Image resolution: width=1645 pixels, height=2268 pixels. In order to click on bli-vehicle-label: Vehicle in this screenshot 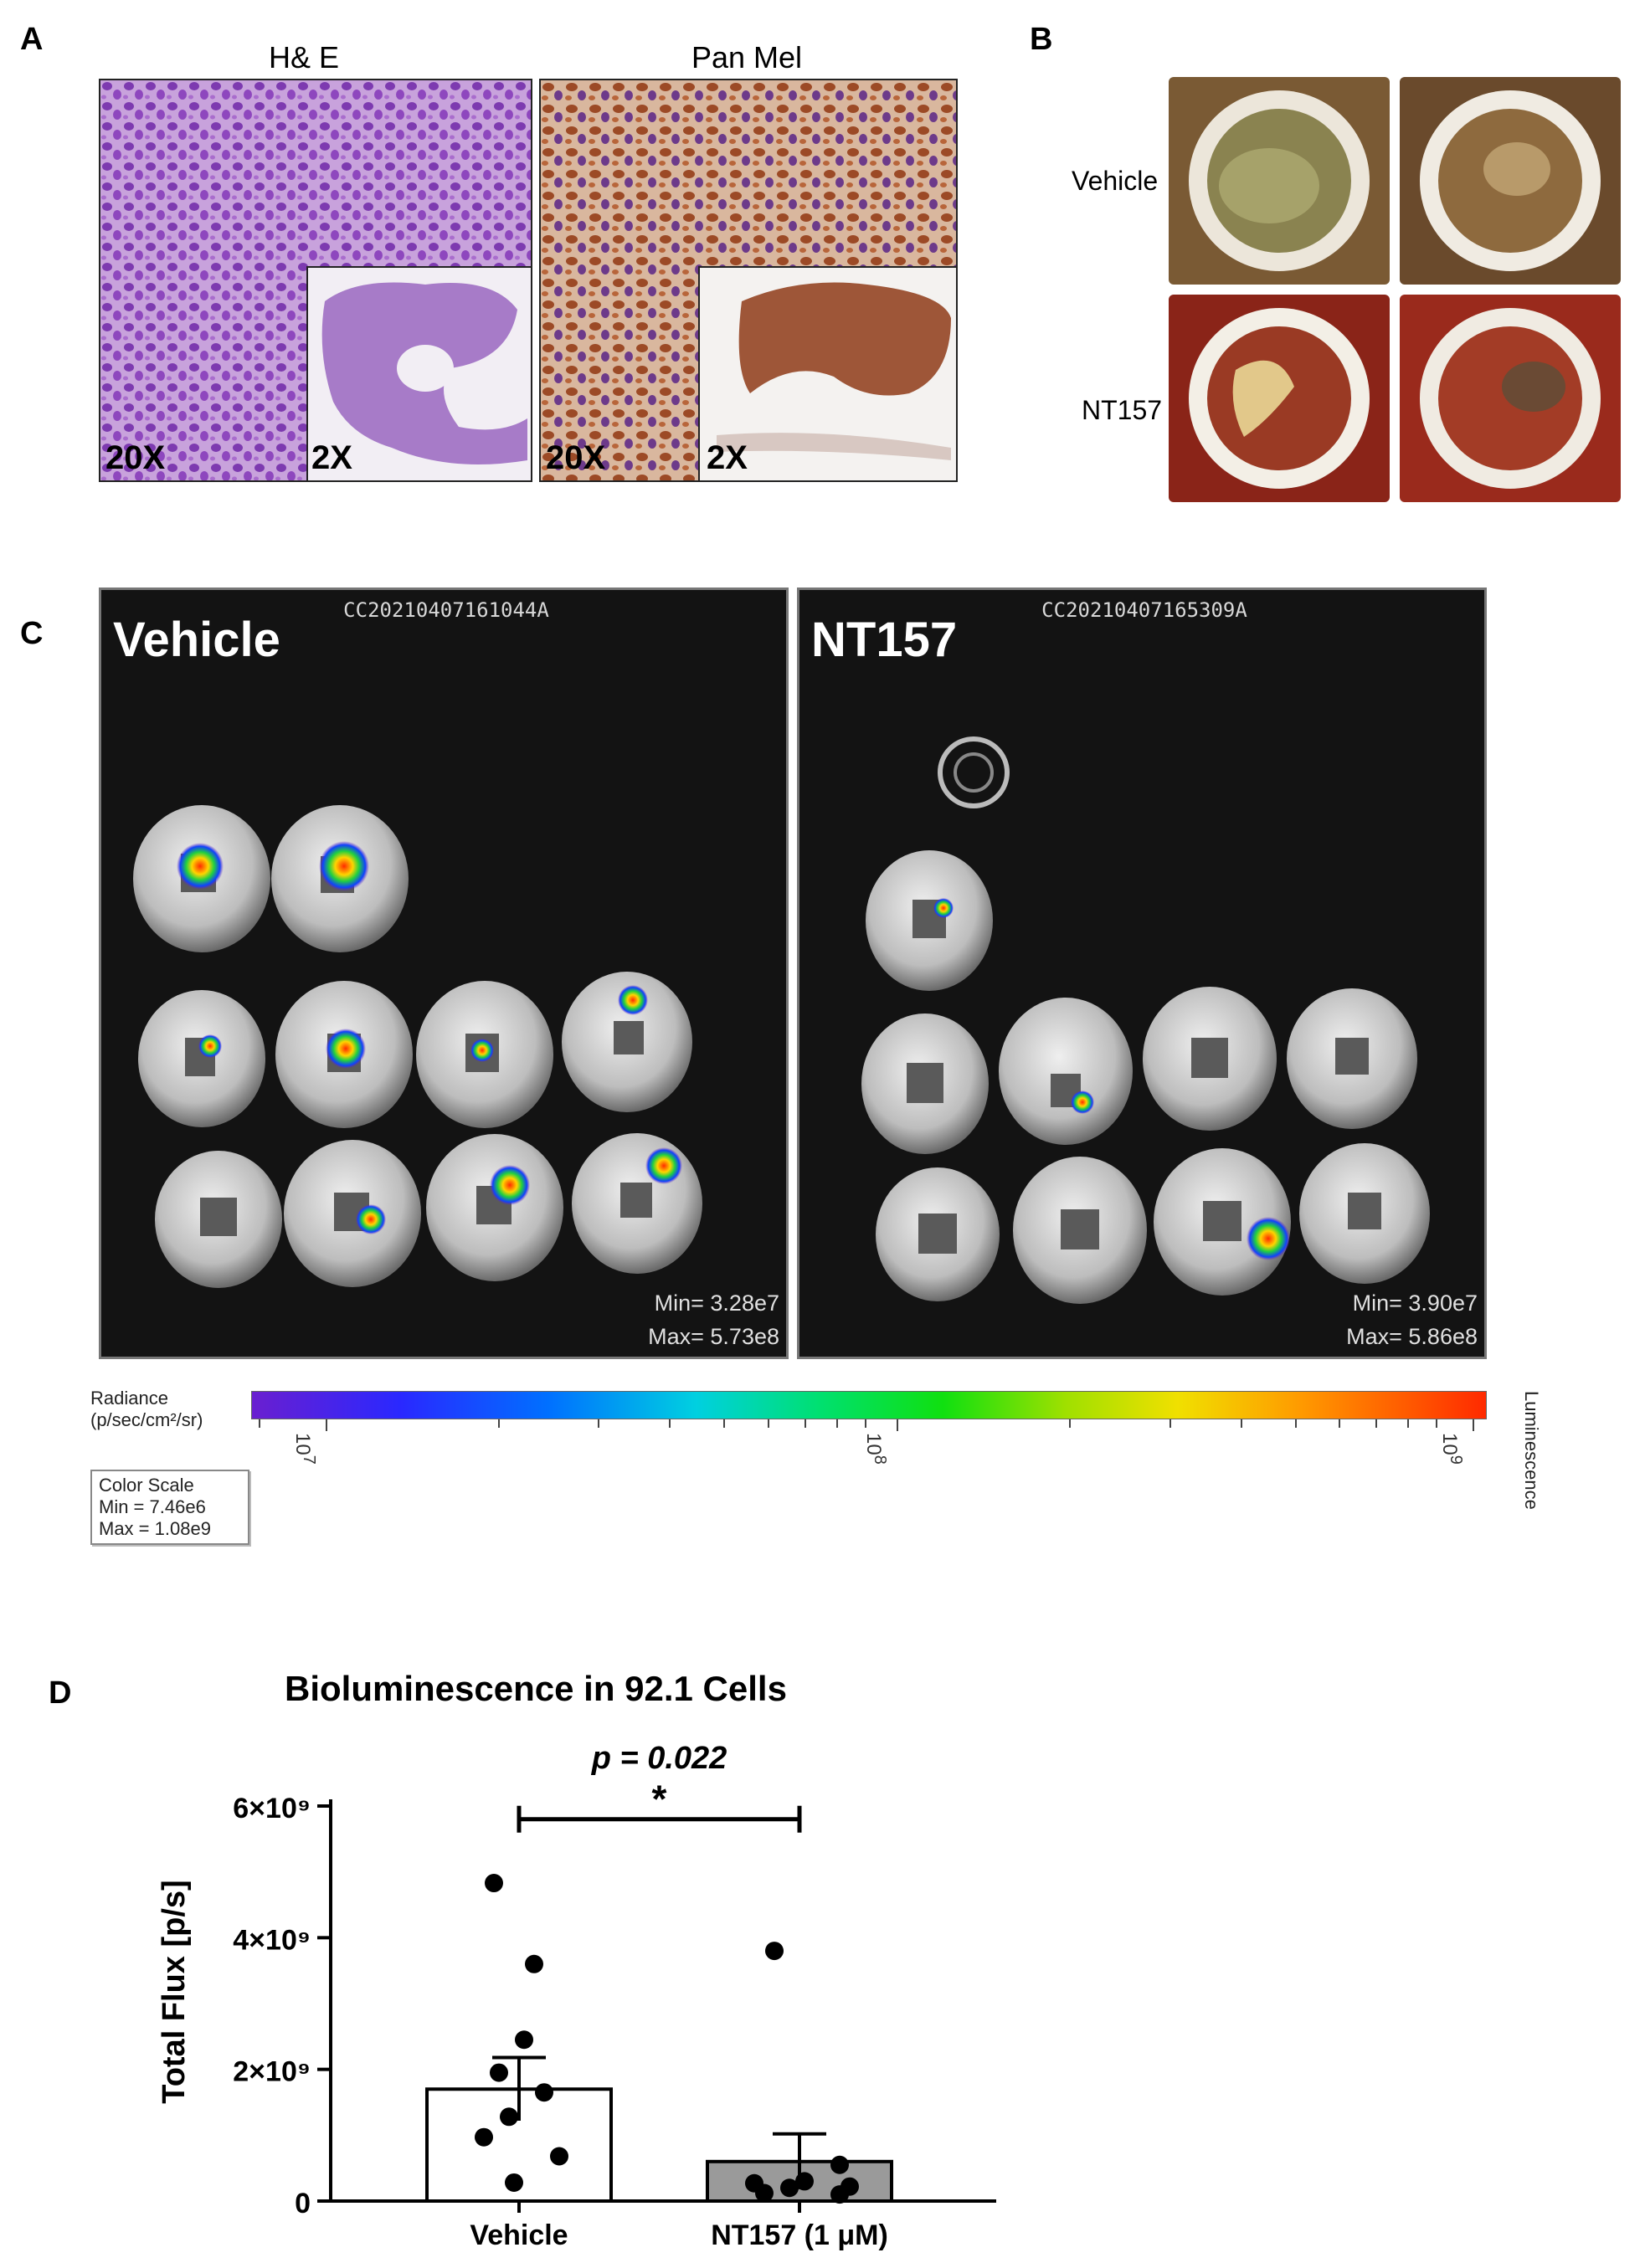, I will do `click(196, 640)`.